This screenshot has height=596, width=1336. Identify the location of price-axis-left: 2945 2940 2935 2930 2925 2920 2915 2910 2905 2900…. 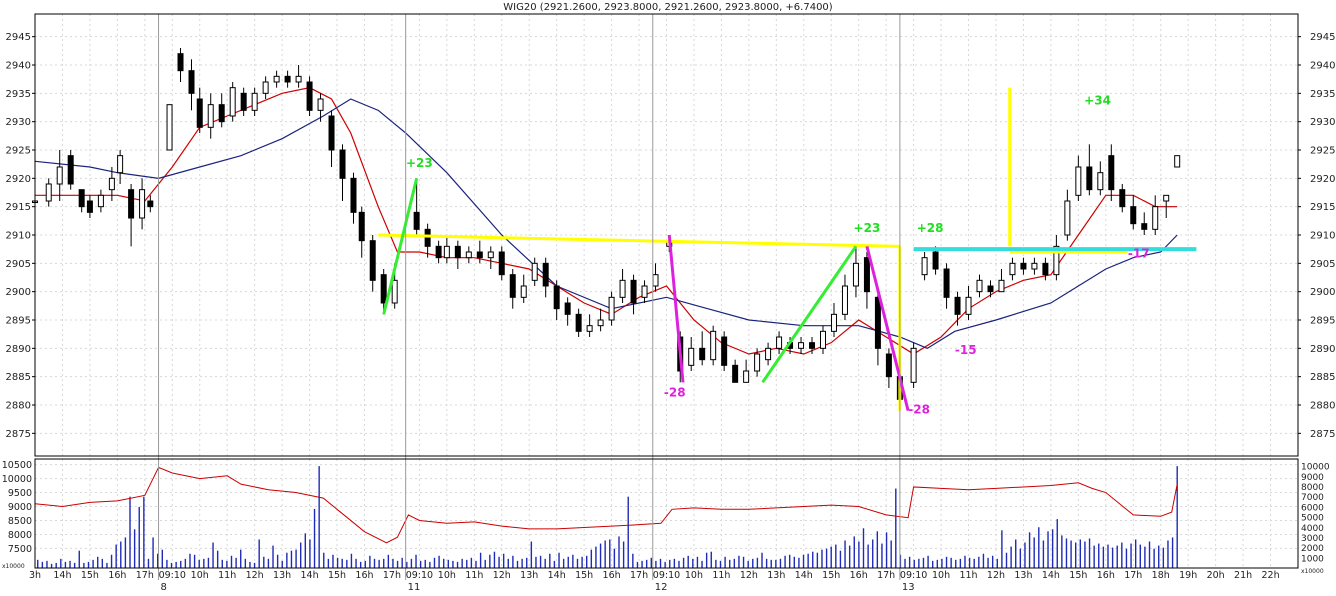
(20, 236).